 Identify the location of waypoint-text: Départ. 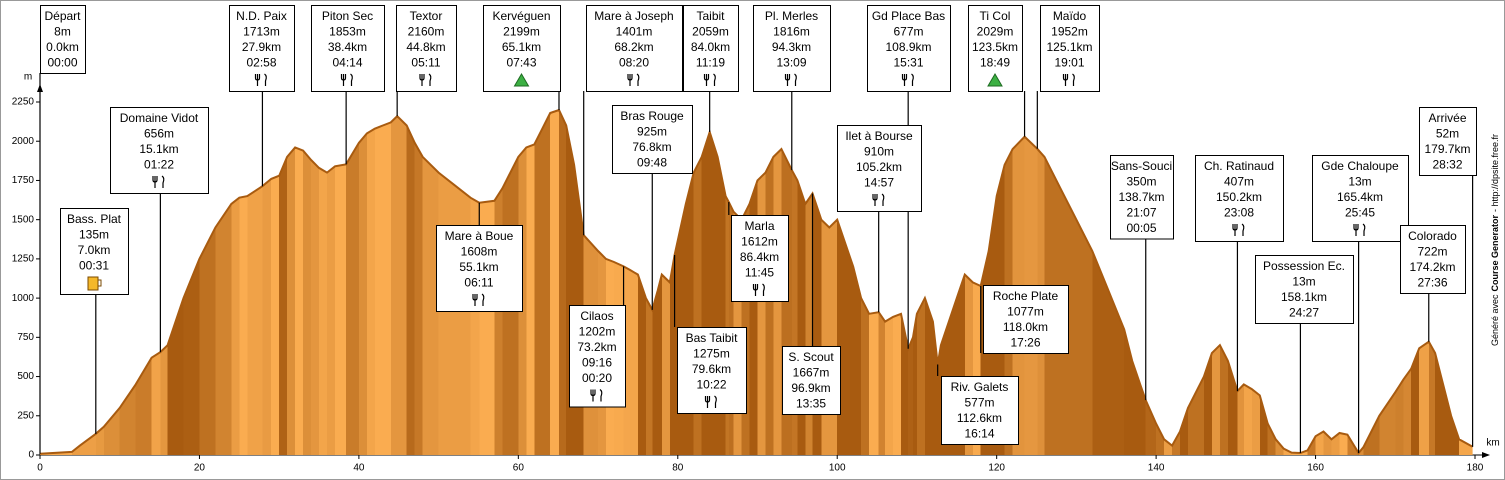
(62, 16).